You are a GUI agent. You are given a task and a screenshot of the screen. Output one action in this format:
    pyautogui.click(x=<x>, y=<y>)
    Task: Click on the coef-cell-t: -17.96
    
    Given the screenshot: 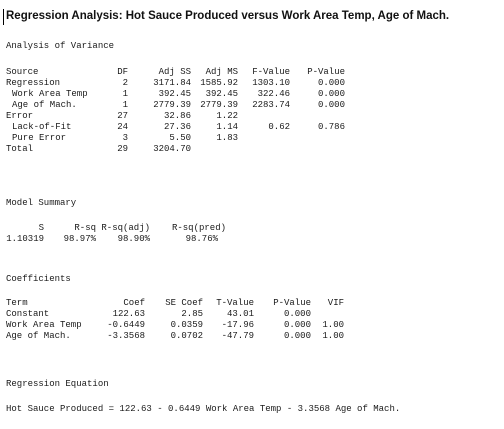 What is the action you would take?
    pyautogui.click(x=237, y=325)
    